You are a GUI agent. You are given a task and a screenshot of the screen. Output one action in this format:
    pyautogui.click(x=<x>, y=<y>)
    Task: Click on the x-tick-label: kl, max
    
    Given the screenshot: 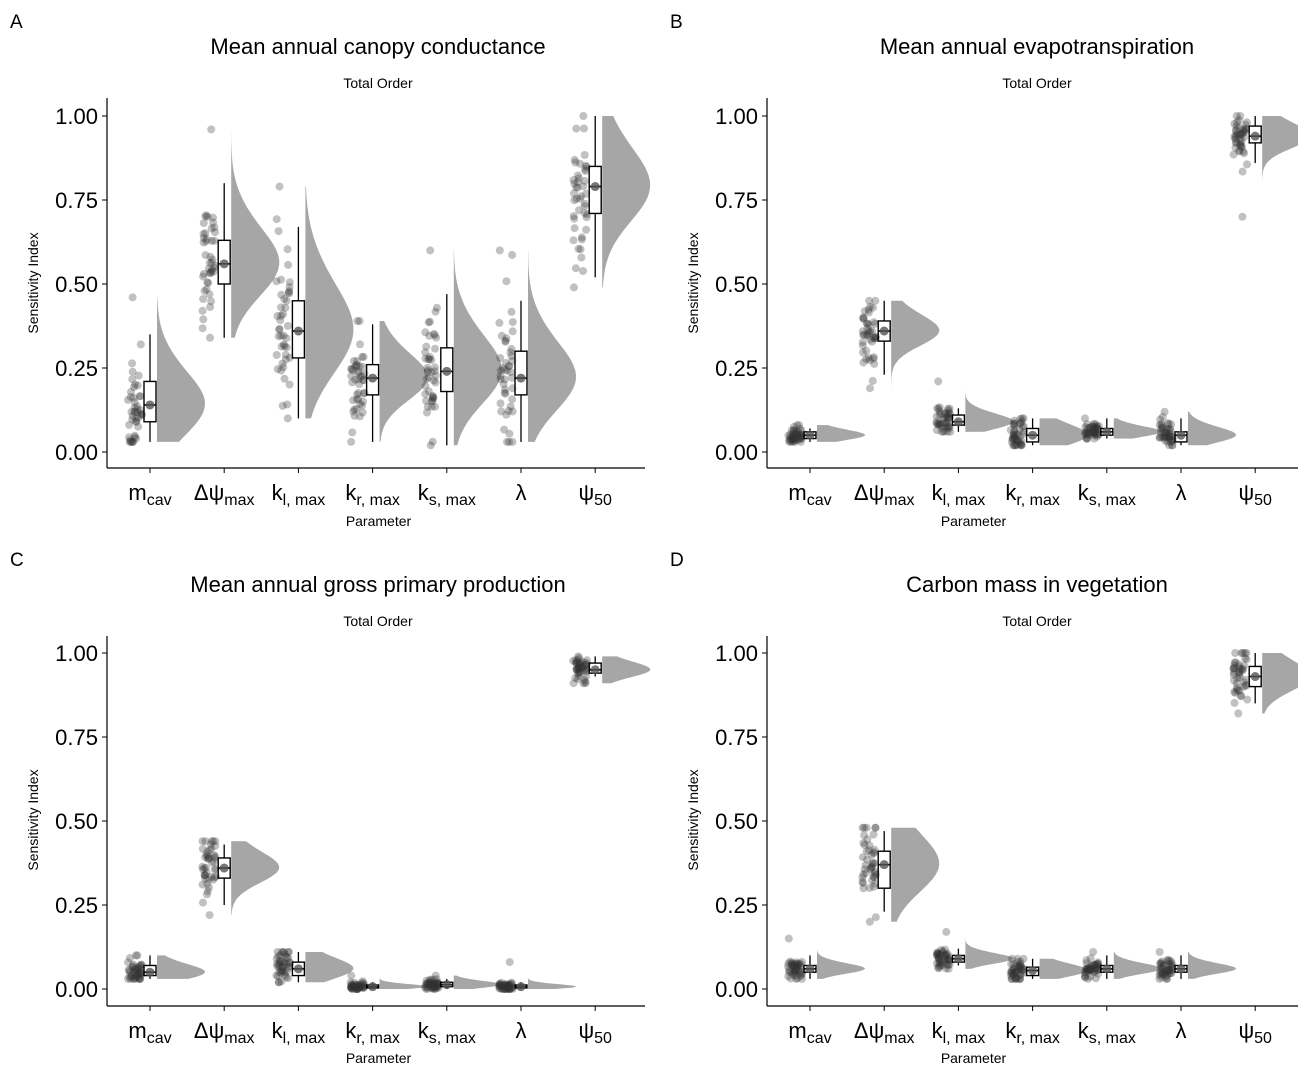 What is the action you would take?
    pyautogui.click(x=299, y=1032)
    